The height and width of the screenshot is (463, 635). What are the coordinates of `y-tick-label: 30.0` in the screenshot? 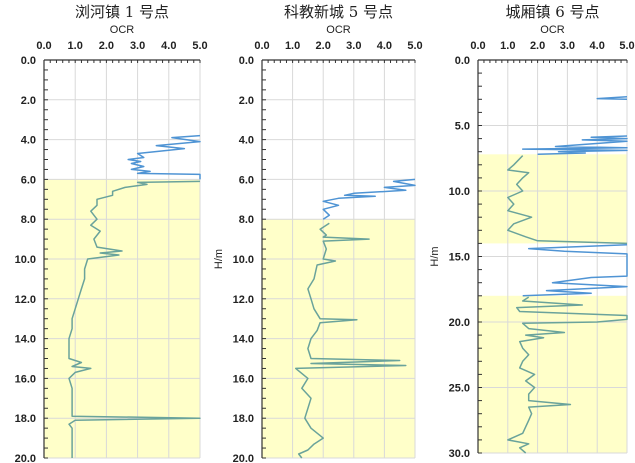 It's located at (459, 454).